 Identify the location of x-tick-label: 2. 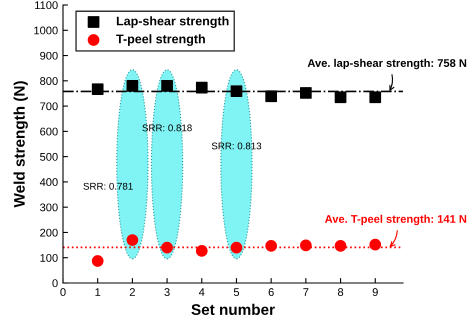
(132, 292).